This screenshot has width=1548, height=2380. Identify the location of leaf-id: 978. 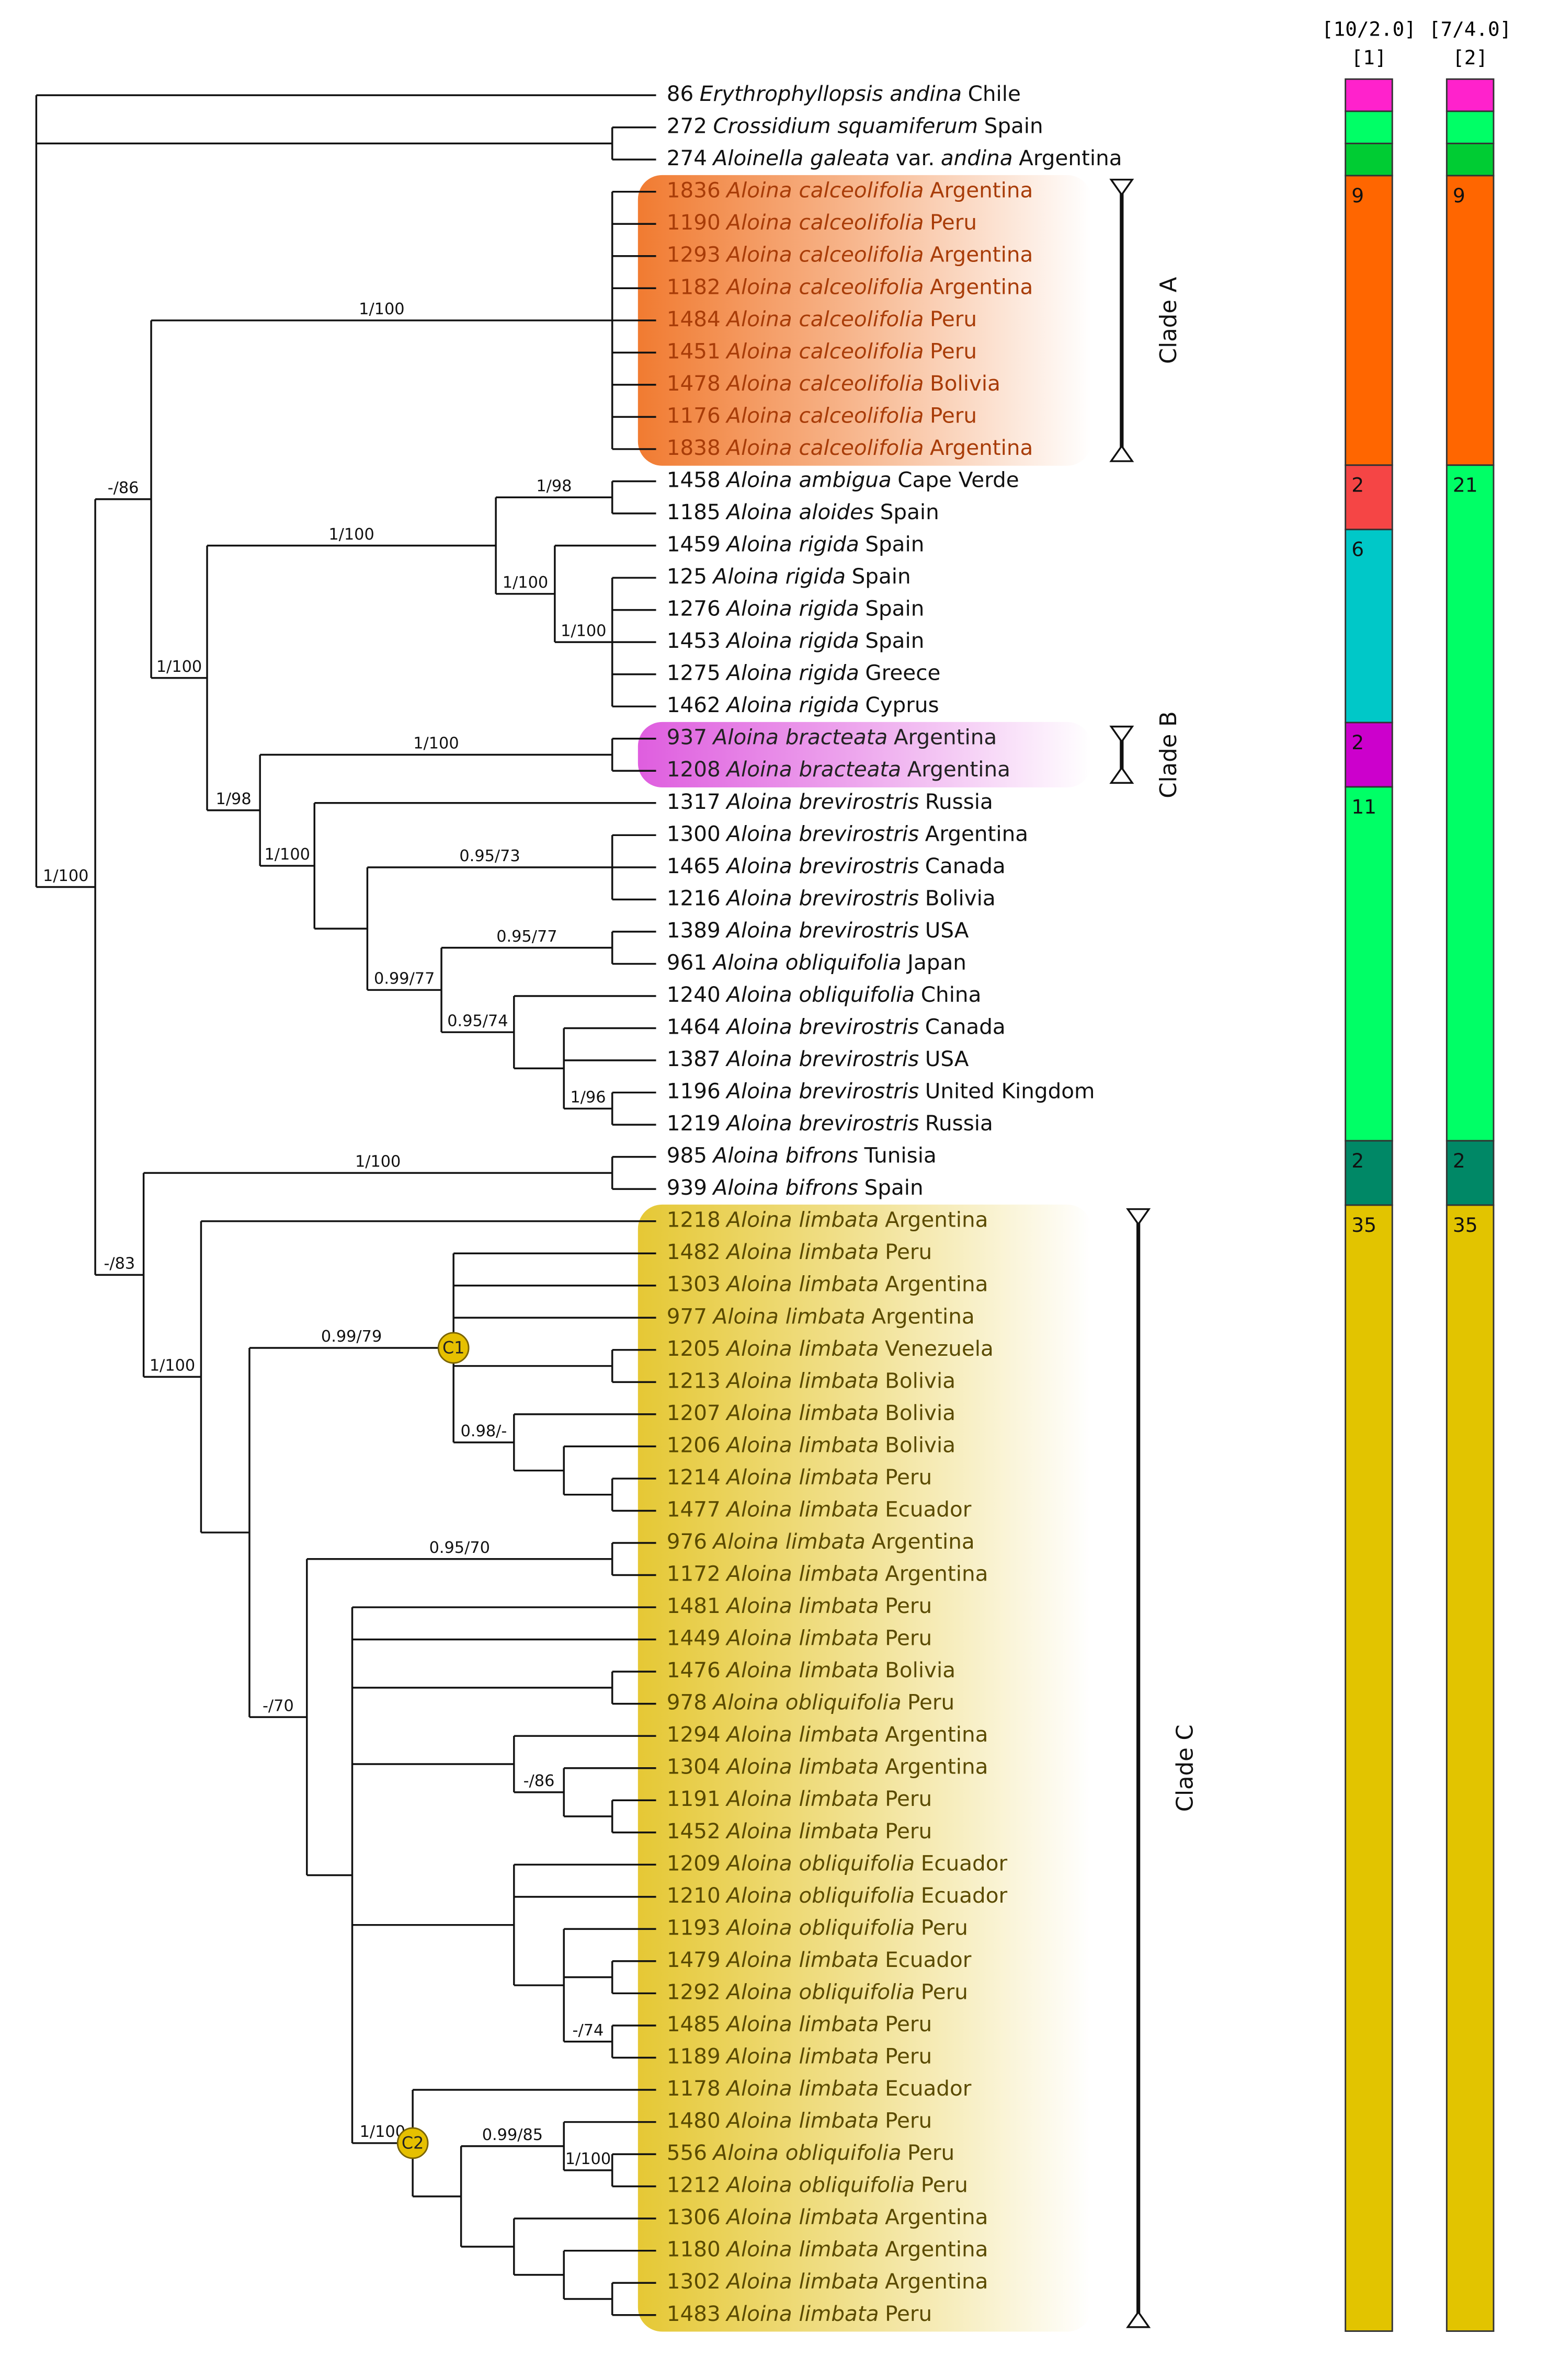
(687, 1702).